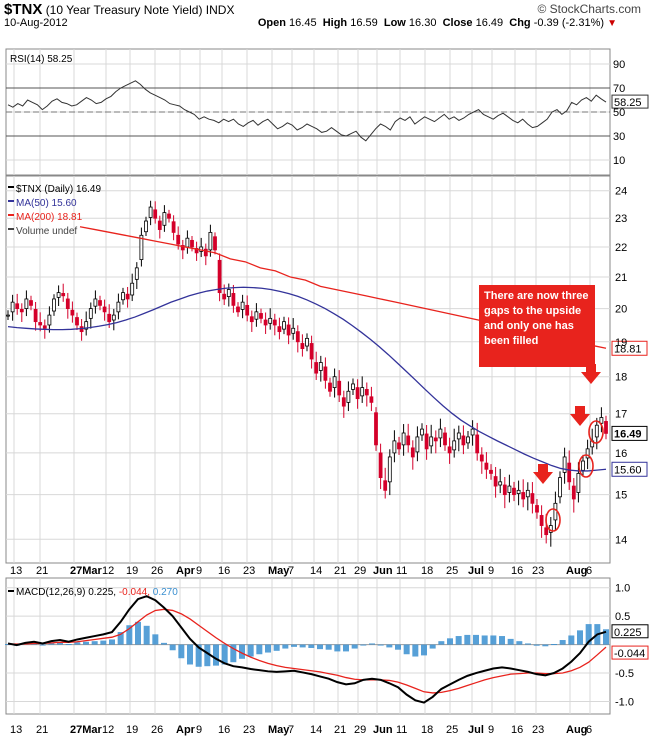  Describe the element at coordinates (224, 730) in the screenshot. I see `x-tick-label: 16` at that location.